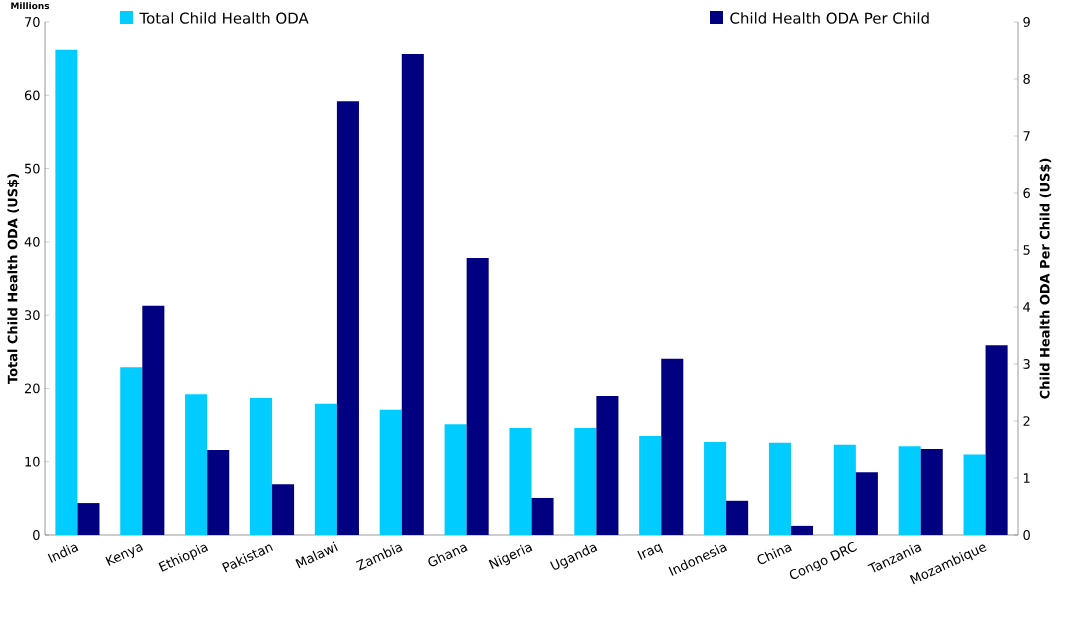  I want to click on y-tick-label: 50, so click(32, 168).